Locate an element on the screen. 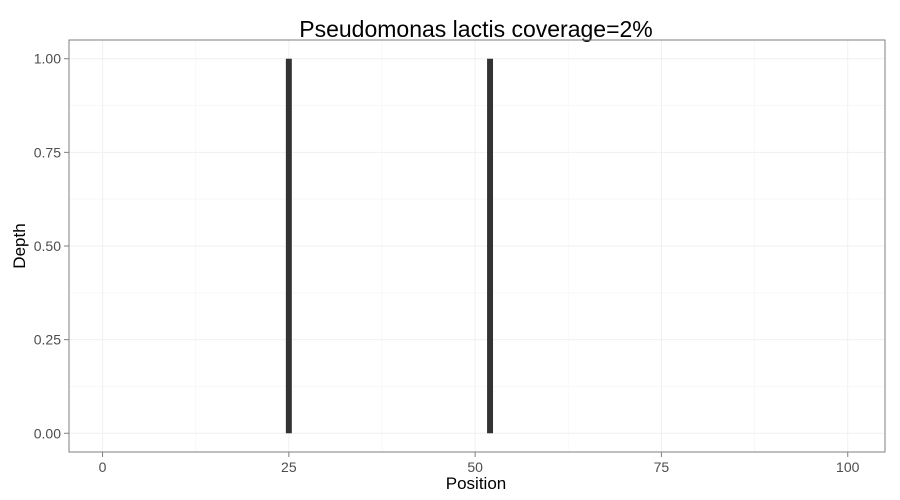 This screenshot has height=500, width=900. y-tick-label: 0.25 is located at coordinates (47, 340).